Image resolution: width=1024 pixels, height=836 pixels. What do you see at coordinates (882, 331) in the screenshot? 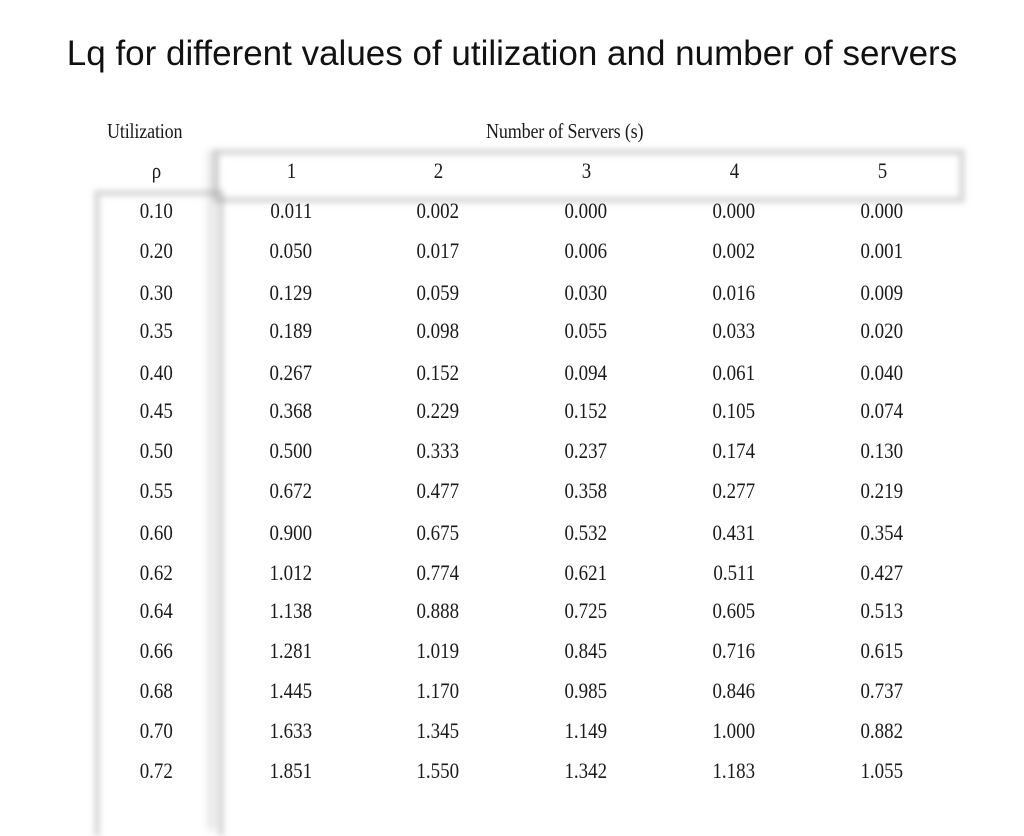
I see `lq-cell: 0.020` at bounding box center [882, 331].